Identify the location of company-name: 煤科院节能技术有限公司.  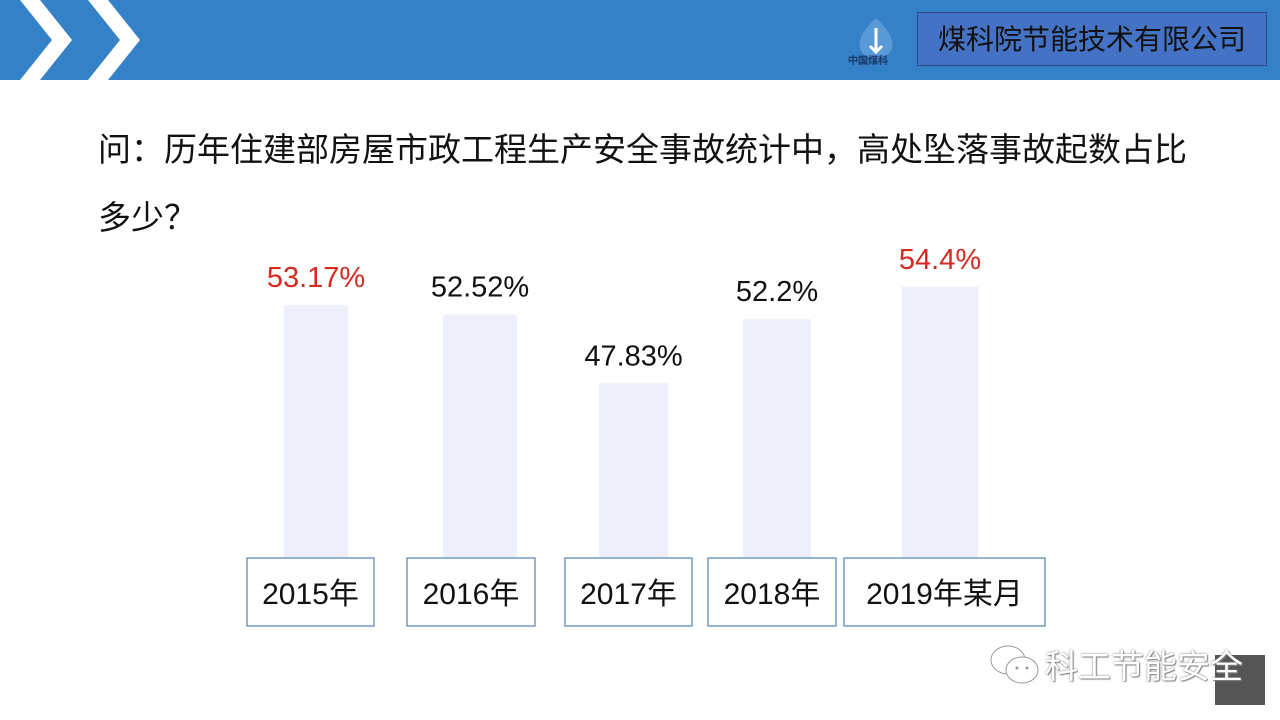
(1092, 39).